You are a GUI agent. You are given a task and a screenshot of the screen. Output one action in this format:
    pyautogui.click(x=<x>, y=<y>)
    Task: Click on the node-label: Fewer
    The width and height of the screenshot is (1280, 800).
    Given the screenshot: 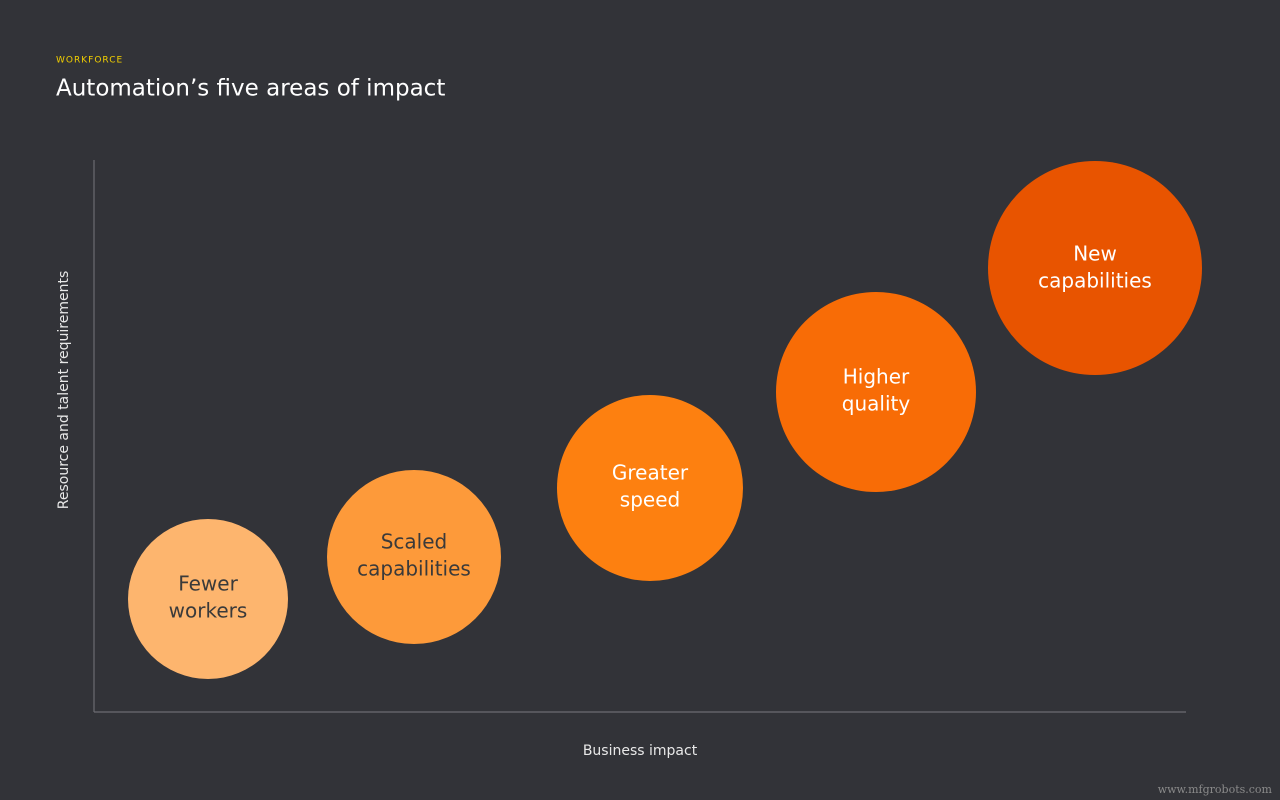 What is the action you would take?
    pyautogui.click(x=208, y=584)
    